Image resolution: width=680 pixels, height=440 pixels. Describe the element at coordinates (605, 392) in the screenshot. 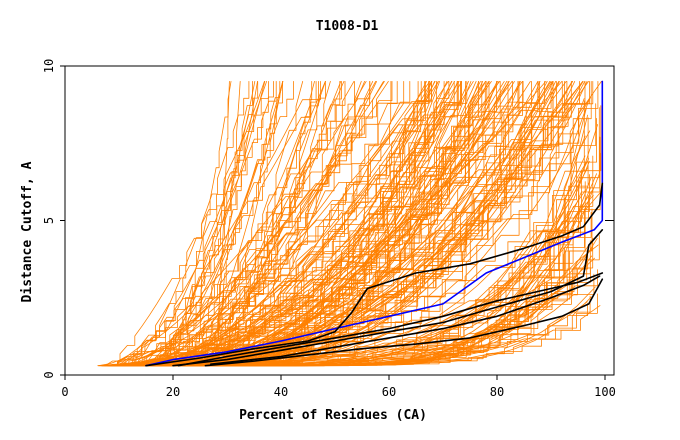

I see `x-tick-label: 100` at that location.